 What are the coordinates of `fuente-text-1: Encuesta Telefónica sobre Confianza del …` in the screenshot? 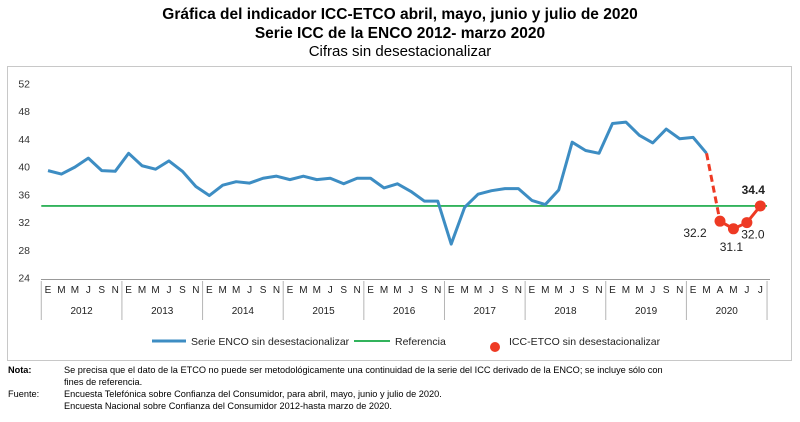 It's located at (253, 394).